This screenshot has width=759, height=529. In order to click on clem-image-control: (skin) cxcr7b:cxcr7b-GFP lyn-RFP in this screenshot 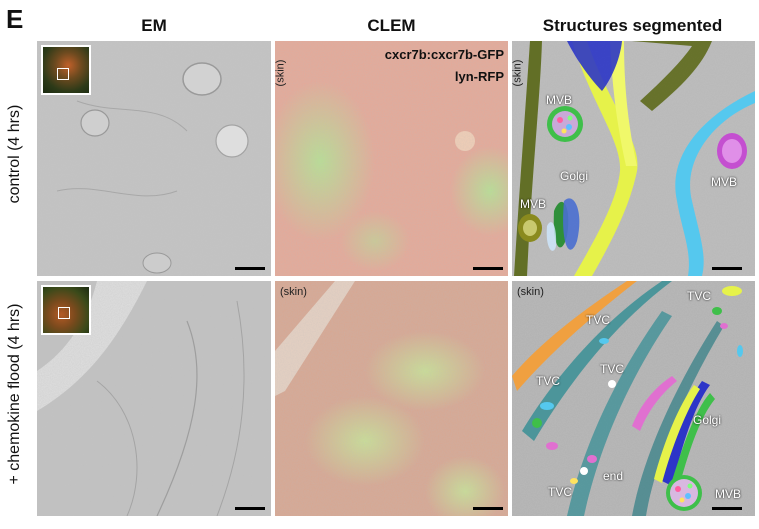, I will do `click(391, 158)`.